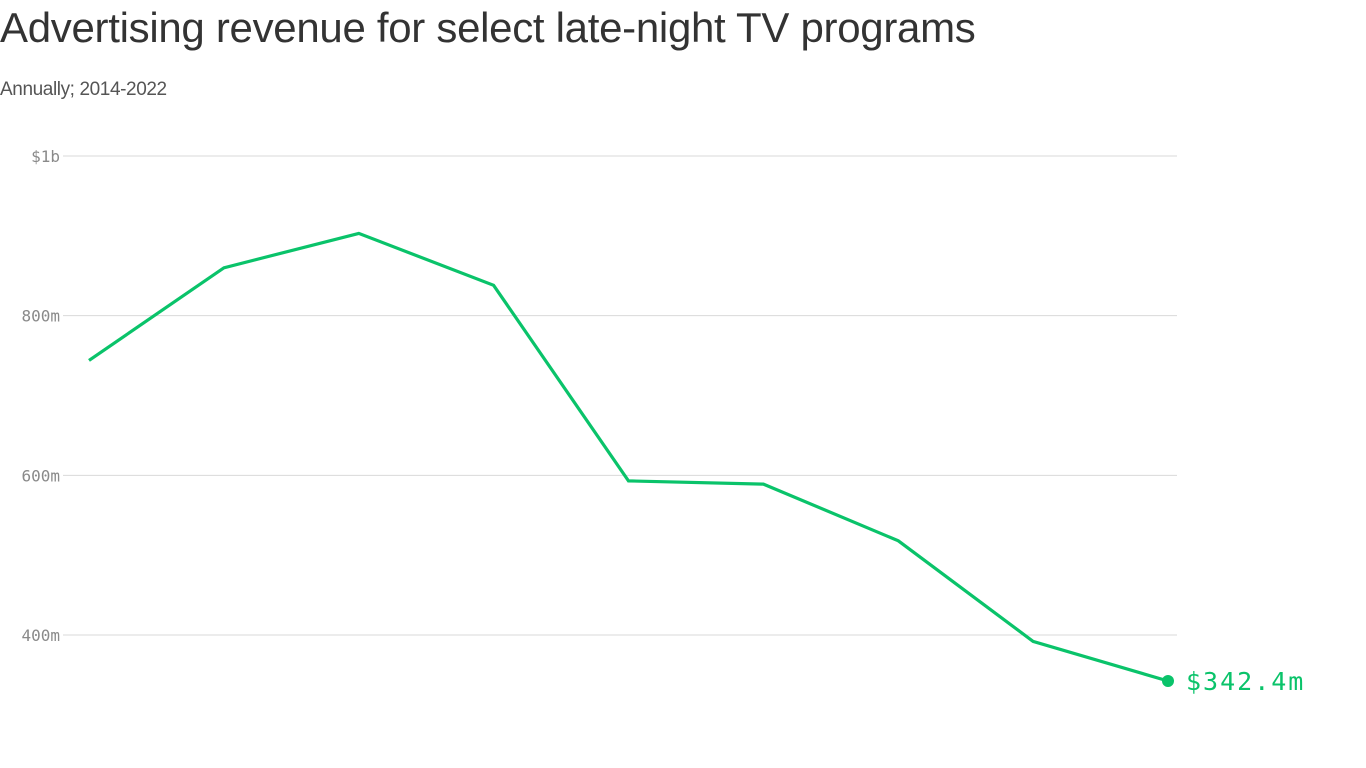 This screenshot has height=768, width=1366. I want to click on end-value-label: $342.4m, so click(1245, 681).